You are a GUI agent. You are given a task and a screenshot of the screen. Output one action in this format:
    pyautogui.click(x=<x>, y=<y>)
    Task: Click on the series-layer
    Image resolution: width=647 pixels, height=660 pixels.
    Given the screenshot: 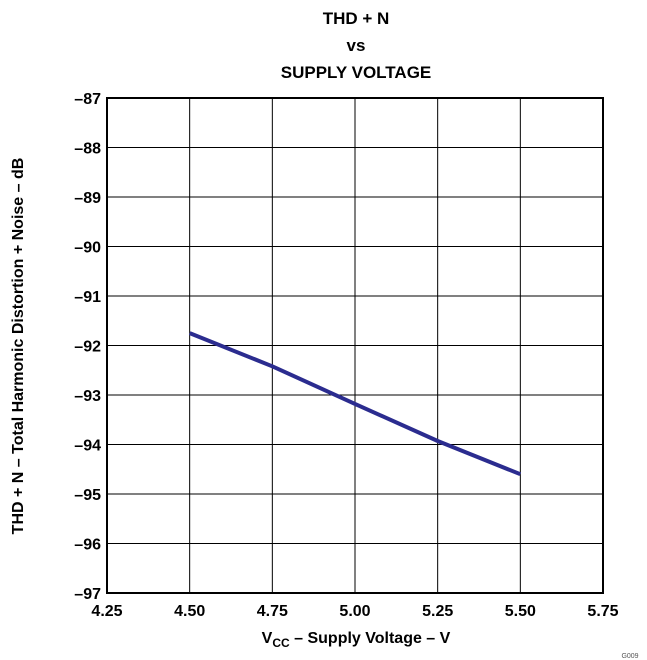 What is the action you would take?
    pyautogui.click(x=355, y=404)
    